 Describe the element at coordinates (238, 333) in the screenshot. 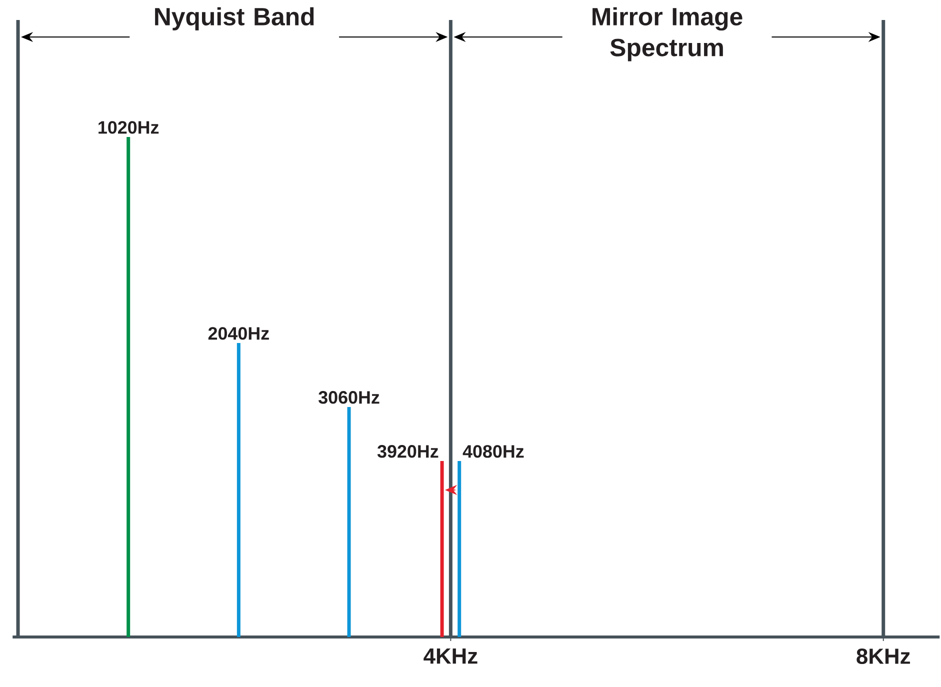

I see `annotation: 2040Hz` at that location.